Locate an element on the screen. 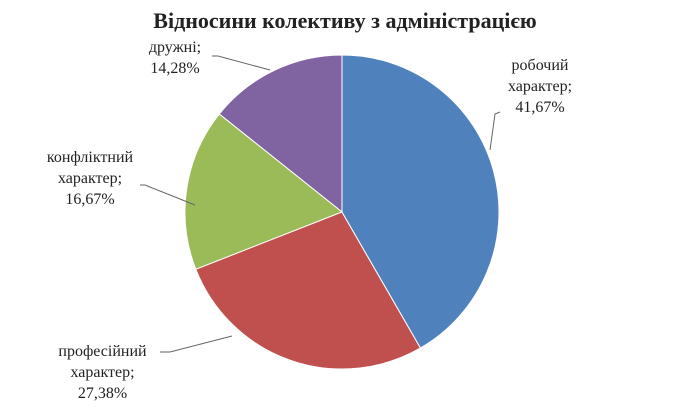 The width and height of the screenshot is (690, 417). category-label: робочий характер; is located at coordinates (540, 76).